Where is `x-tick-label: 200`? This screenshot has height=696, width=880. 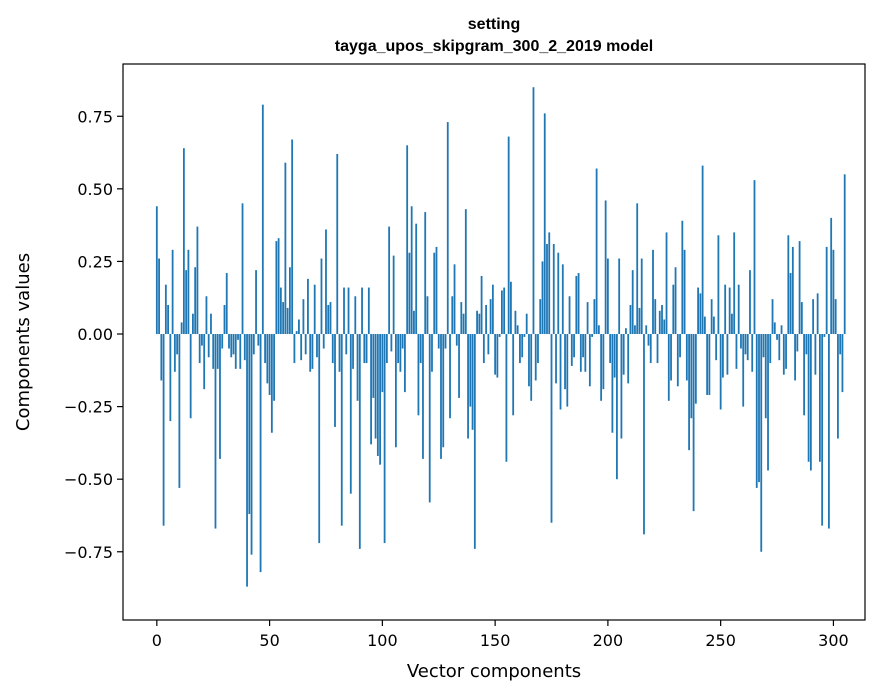 x-tick-label: 200 is located at coordinates (608, 640).